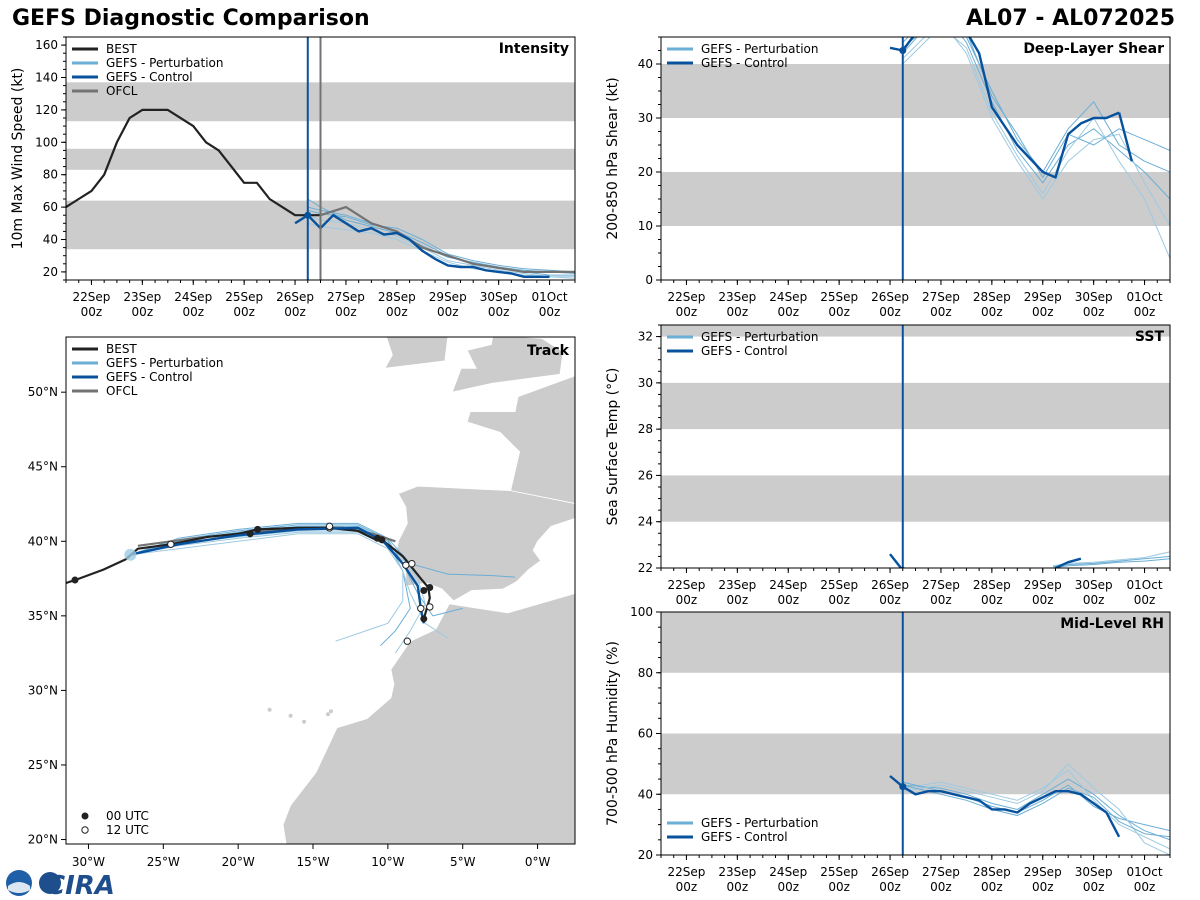 Image resolution: width=1200 pixels, height=900 pixels. What do you see at coordinates (548, 351) in the screenshot?
I see `panel-title: Track` at bounding box center [548, 351].